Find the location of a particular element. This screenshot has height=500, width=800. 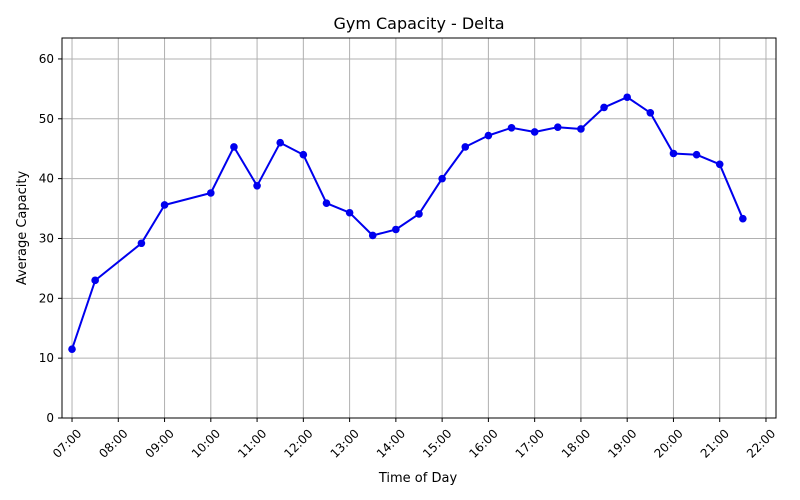

y-tick-label: 60 is located at coordinates (46, 59).